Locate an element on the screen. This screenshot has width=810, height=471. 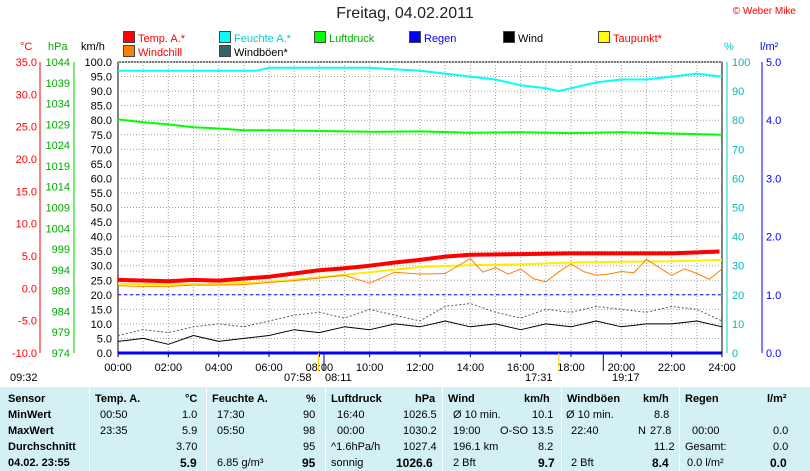
x-tick-label: 10:00 is located at coordinates (370, 368).